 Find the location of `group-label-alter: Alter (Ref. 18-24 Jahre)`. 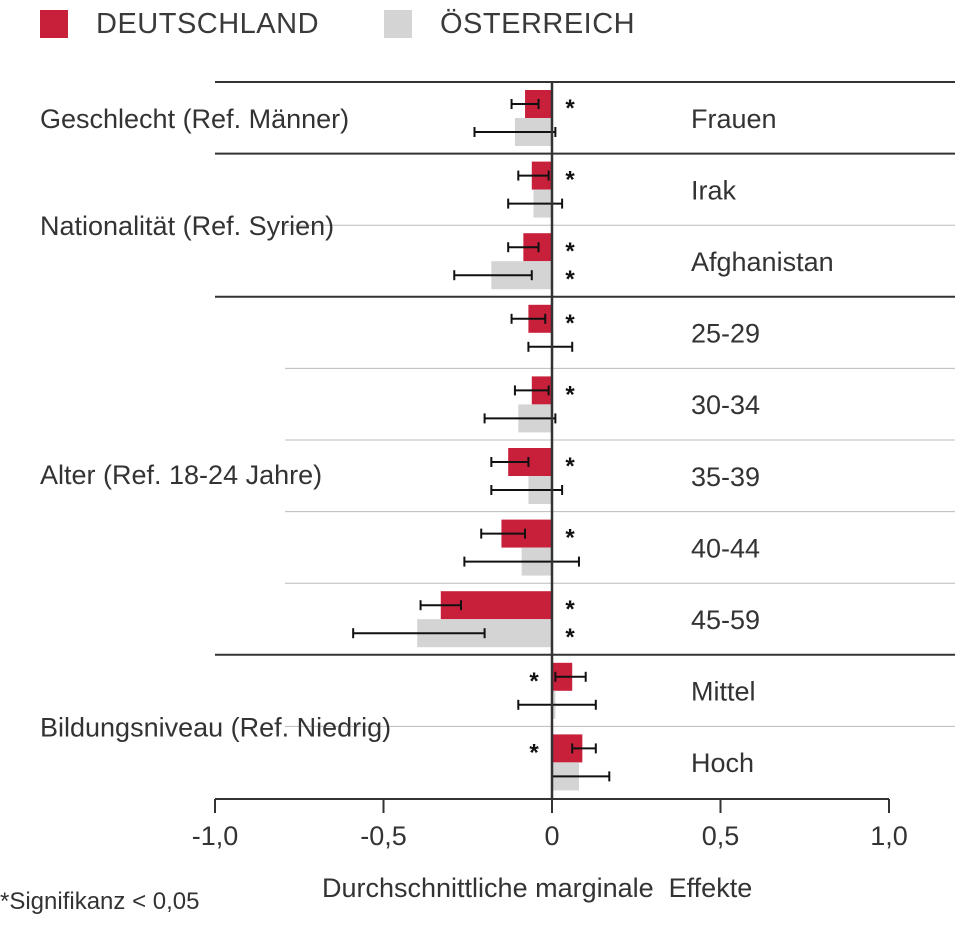

group-label-alter: Alter (Ref. 18-24 Jahre) is located at coordinates (181, 475).